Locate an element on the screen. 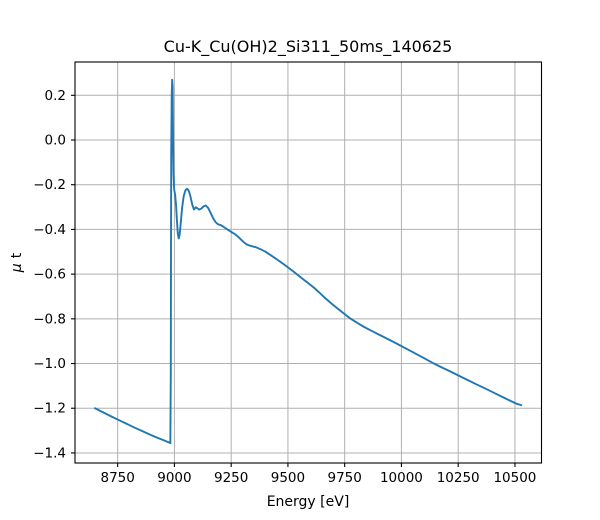  y-axis-label-unit: t is located at coordinates (17, 255).